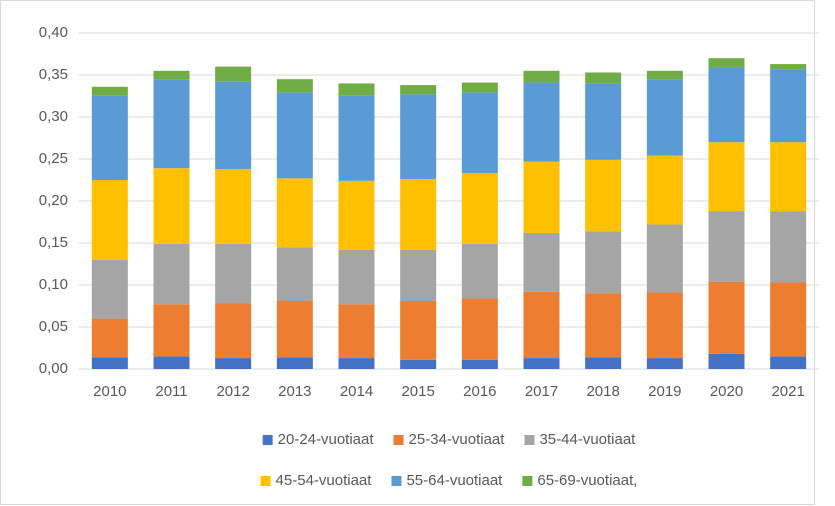 The width and height of the screenshot is (835, 506). What do you see at coordinates (356, 391) in the screenshot?
I see `x-tick-label: 2014` at bounding box center [356, 391].